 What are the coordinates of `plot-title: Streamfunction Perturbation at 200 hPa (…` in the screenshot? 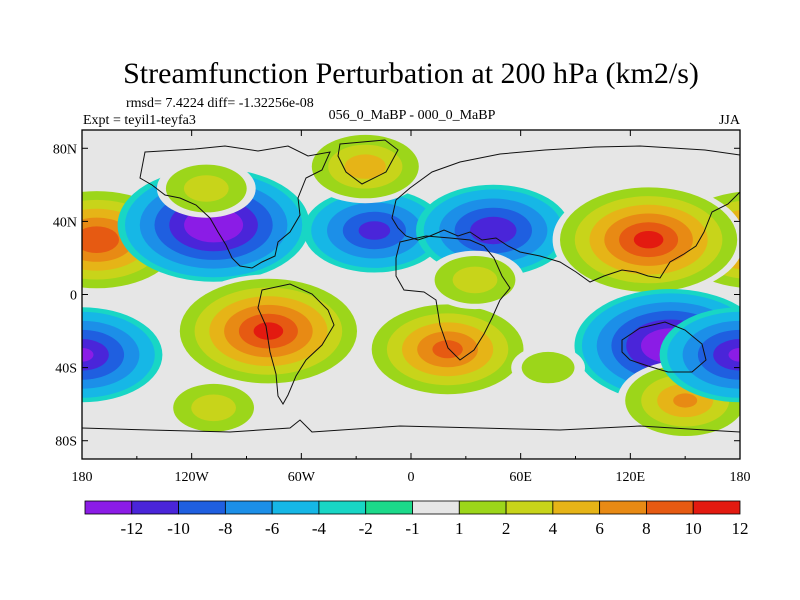 It's located at (411, 73).